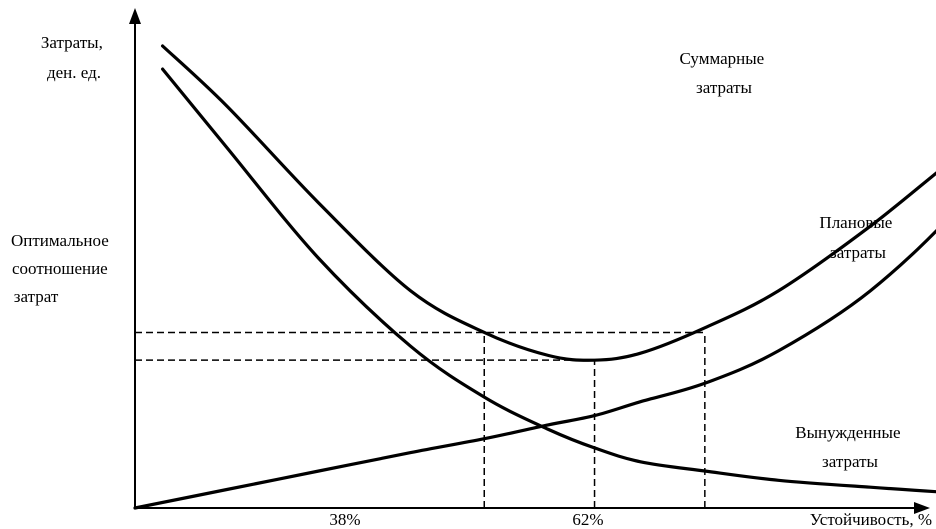 The image size is (936, 529). I want to click on optimum-label-line-3: затрат, so click(36, 296).